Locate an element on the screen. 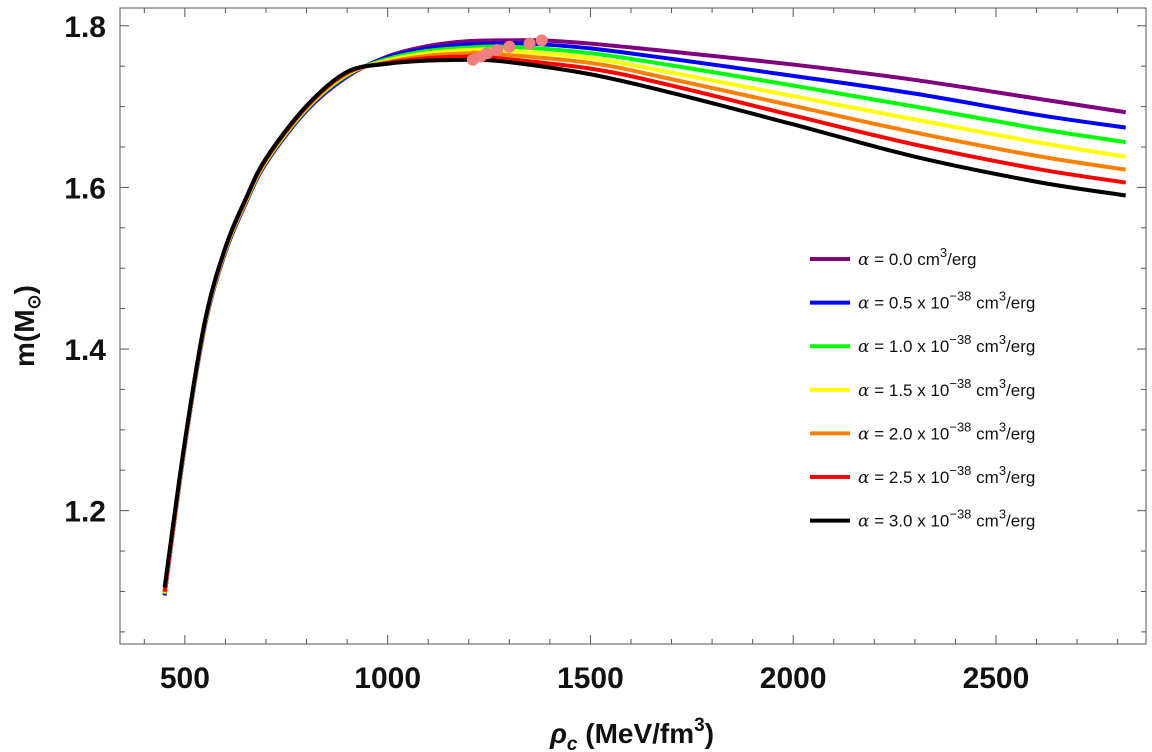 The width and height of the screenshot is (1152, 752). legend-label-1: α = 0.5 x 10−38 cm3/erg is located at coordinates (946, 301).